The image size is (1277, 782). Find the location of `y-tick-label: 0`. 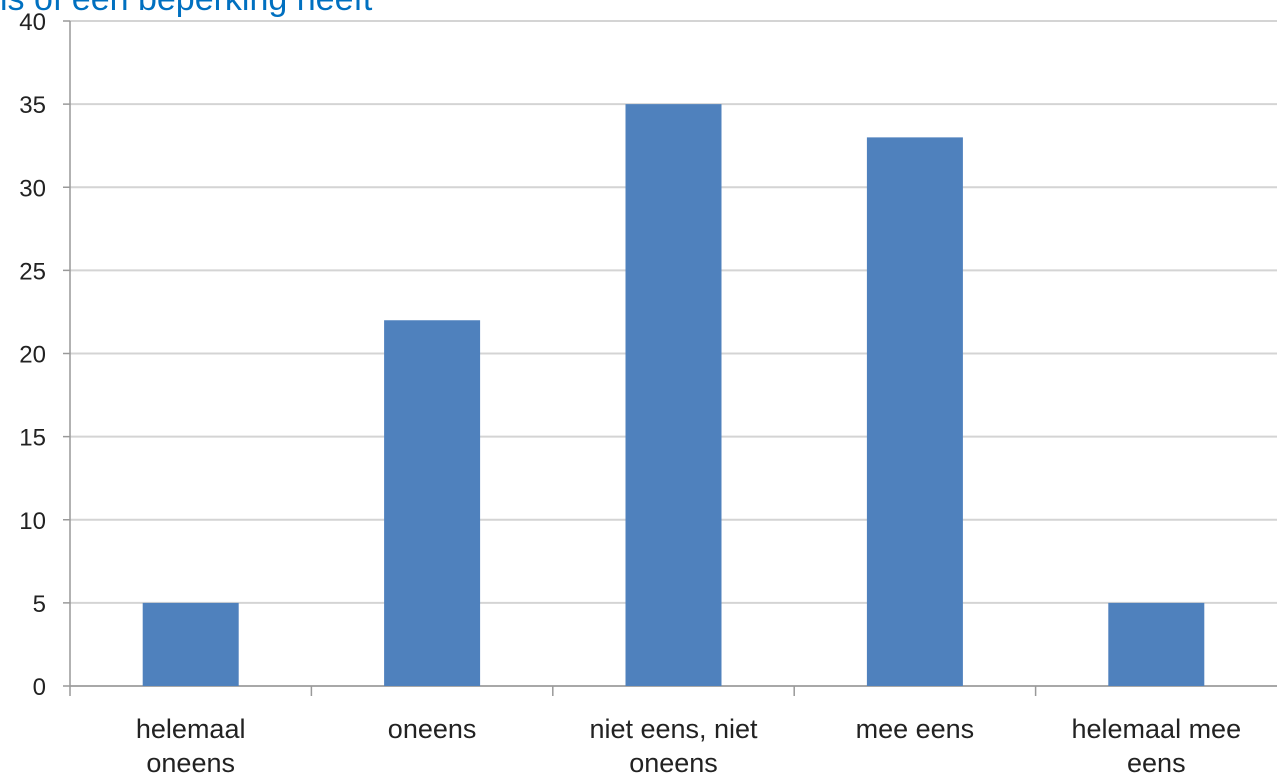

y-tick-label: 0 is located at coordinates (39, 687).